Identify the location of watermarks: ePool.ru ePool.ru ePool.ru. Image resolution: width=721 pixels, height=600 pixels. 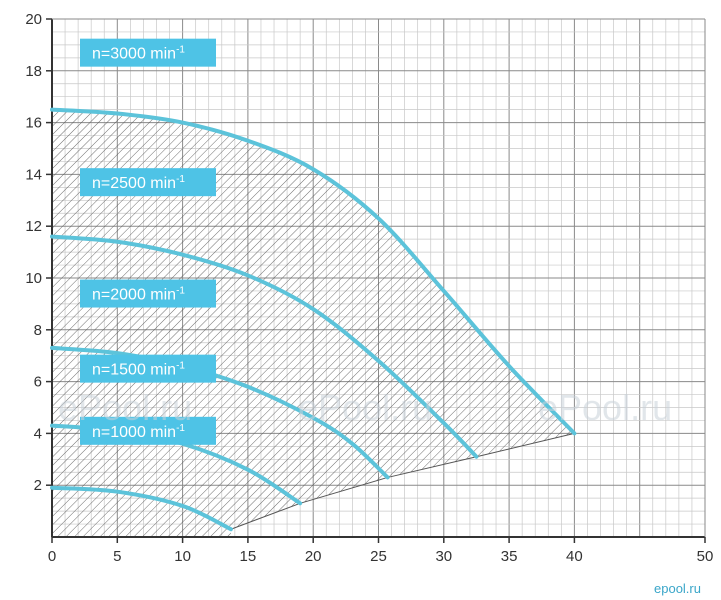
(365, 407).